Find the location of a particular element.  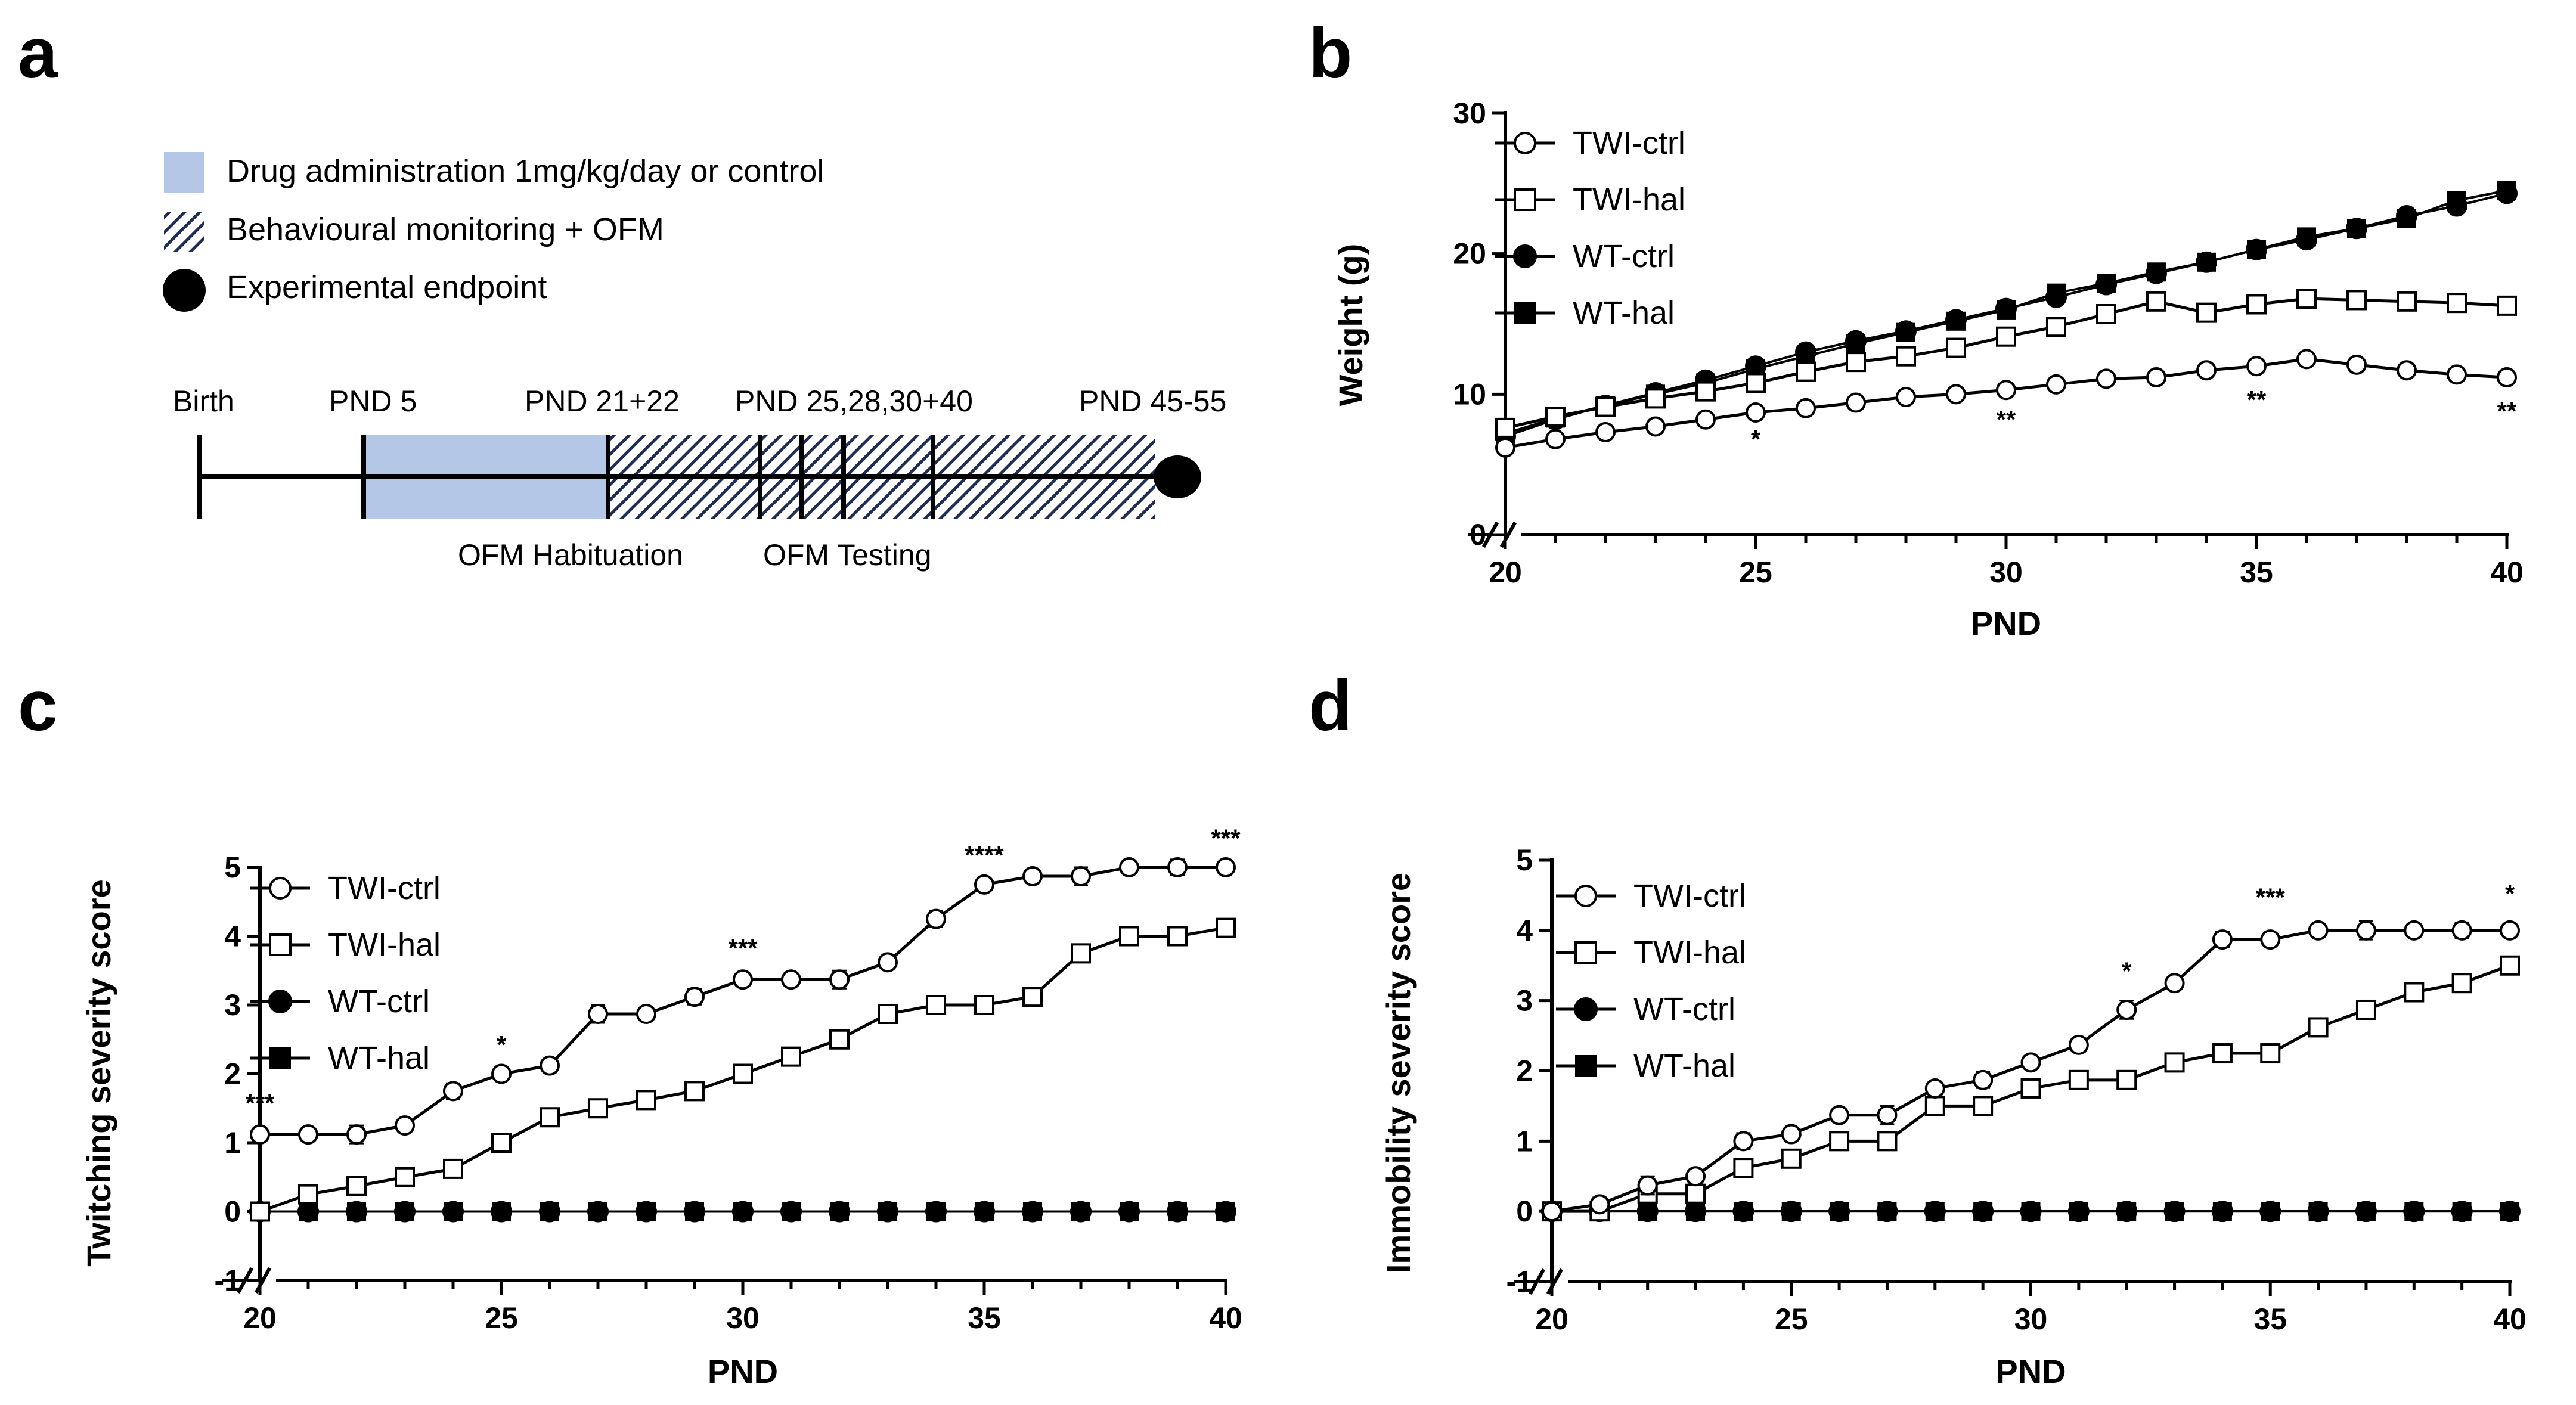

y-tick-label: 5 is located at coordinates (232, 867).